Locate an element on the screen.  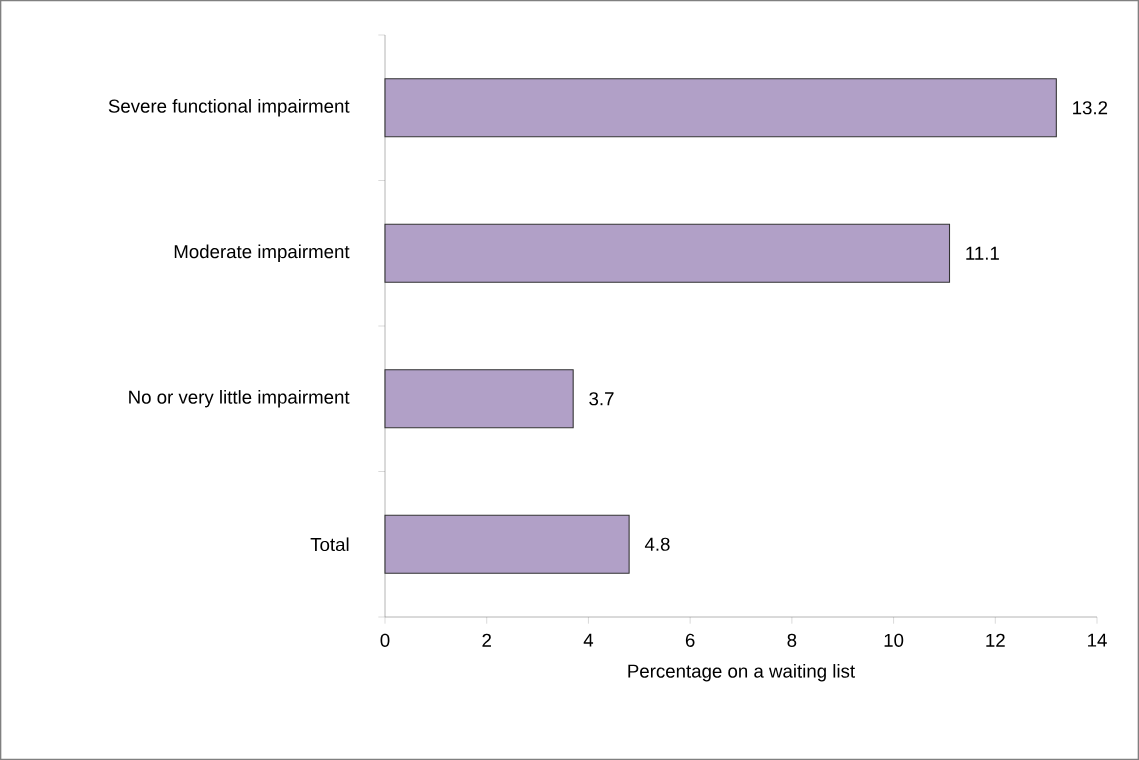
x-tick-label: 2 is located at coordinates (486, 640).